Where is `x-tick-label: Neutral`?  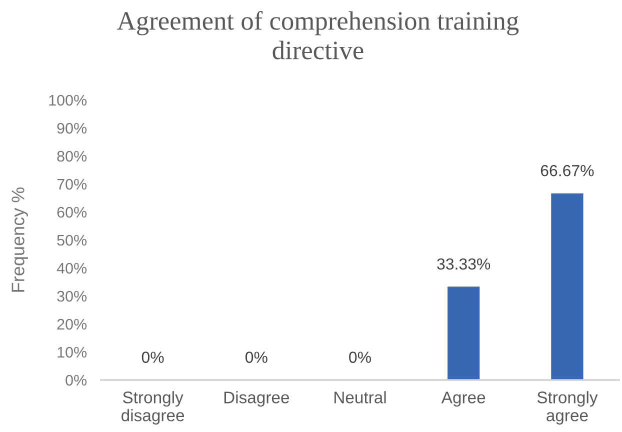 x-tick-label: Neutral is located at coordinates (360, 397).